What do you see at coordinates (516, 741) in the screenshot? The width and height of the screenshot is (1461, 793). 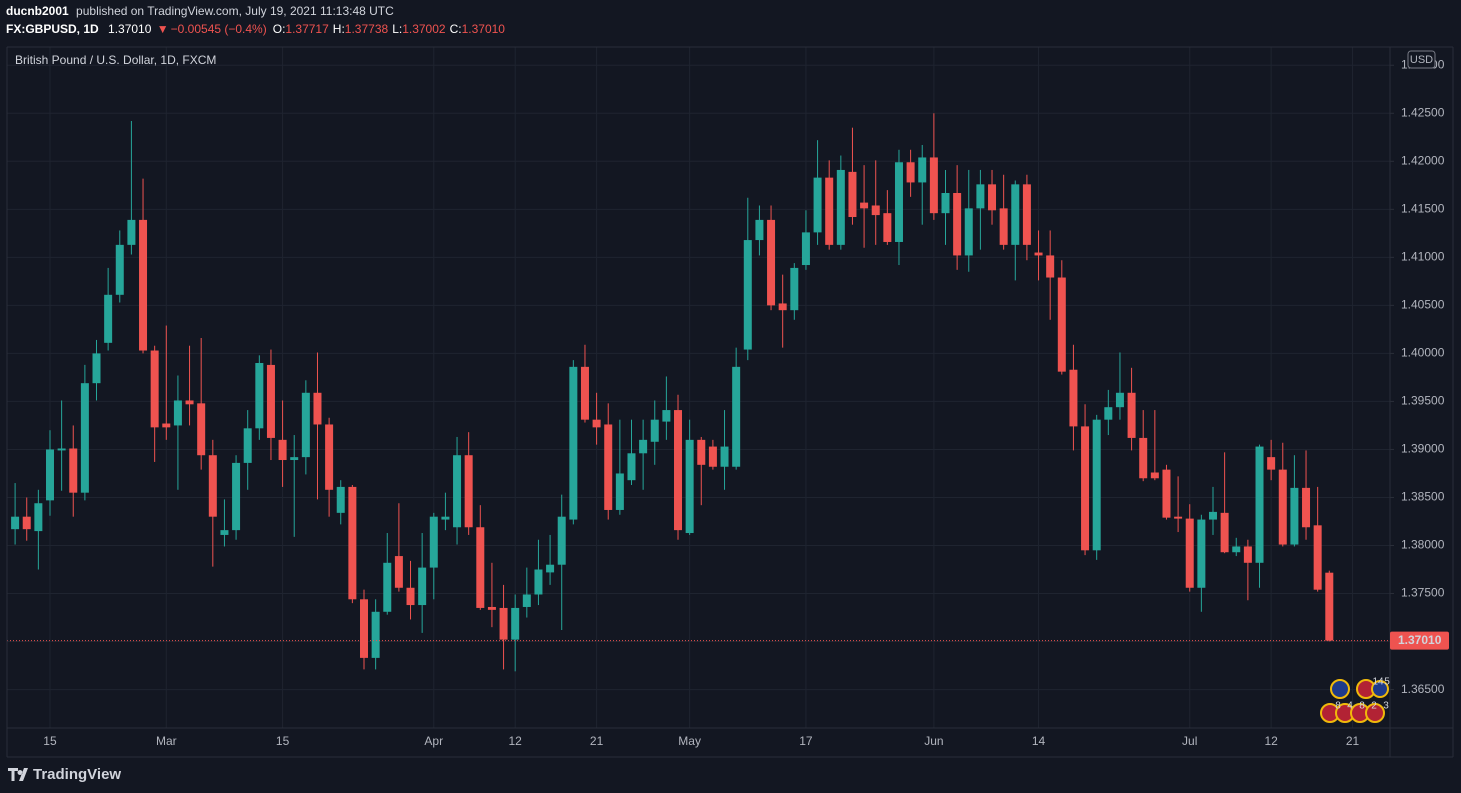 I see `x-tick-label: 12` at bounding box center [516, 741].